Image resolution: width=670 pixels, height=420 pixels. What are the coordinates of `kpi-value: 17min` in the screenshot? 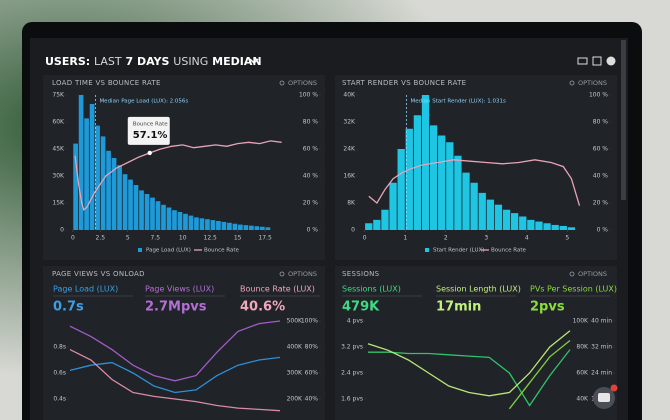 It's located at (458, 307).